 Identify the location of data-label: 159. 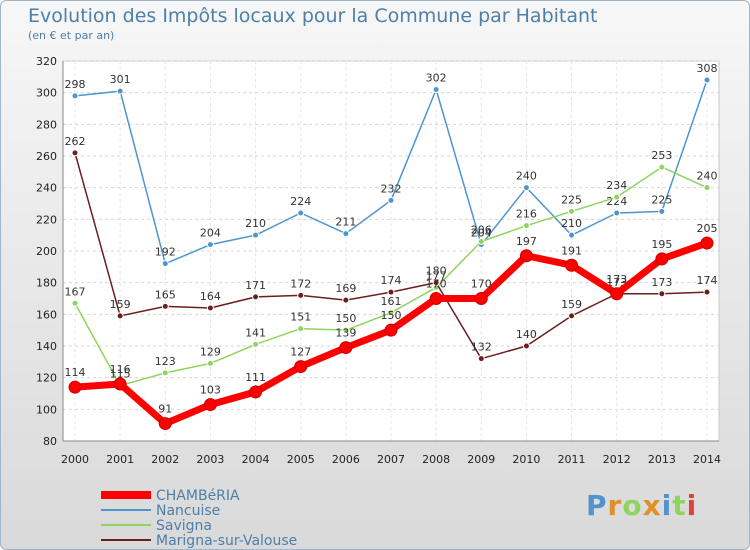
(571, 304).